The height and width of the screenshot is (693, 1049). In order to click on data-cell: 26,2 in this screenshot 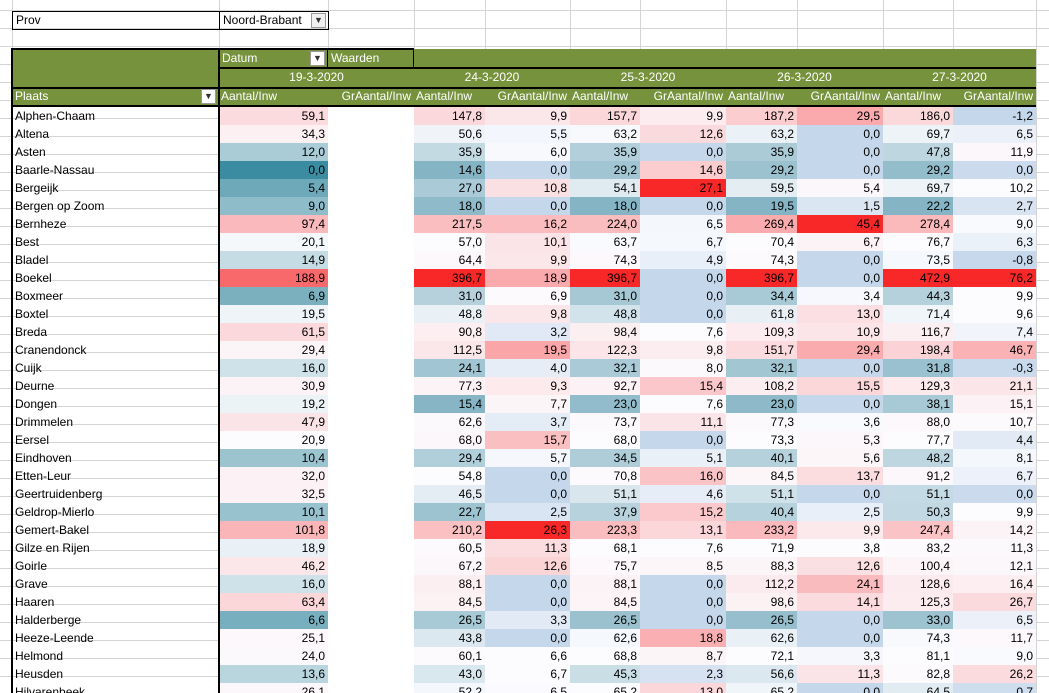, I will do `click(994, 674)`.